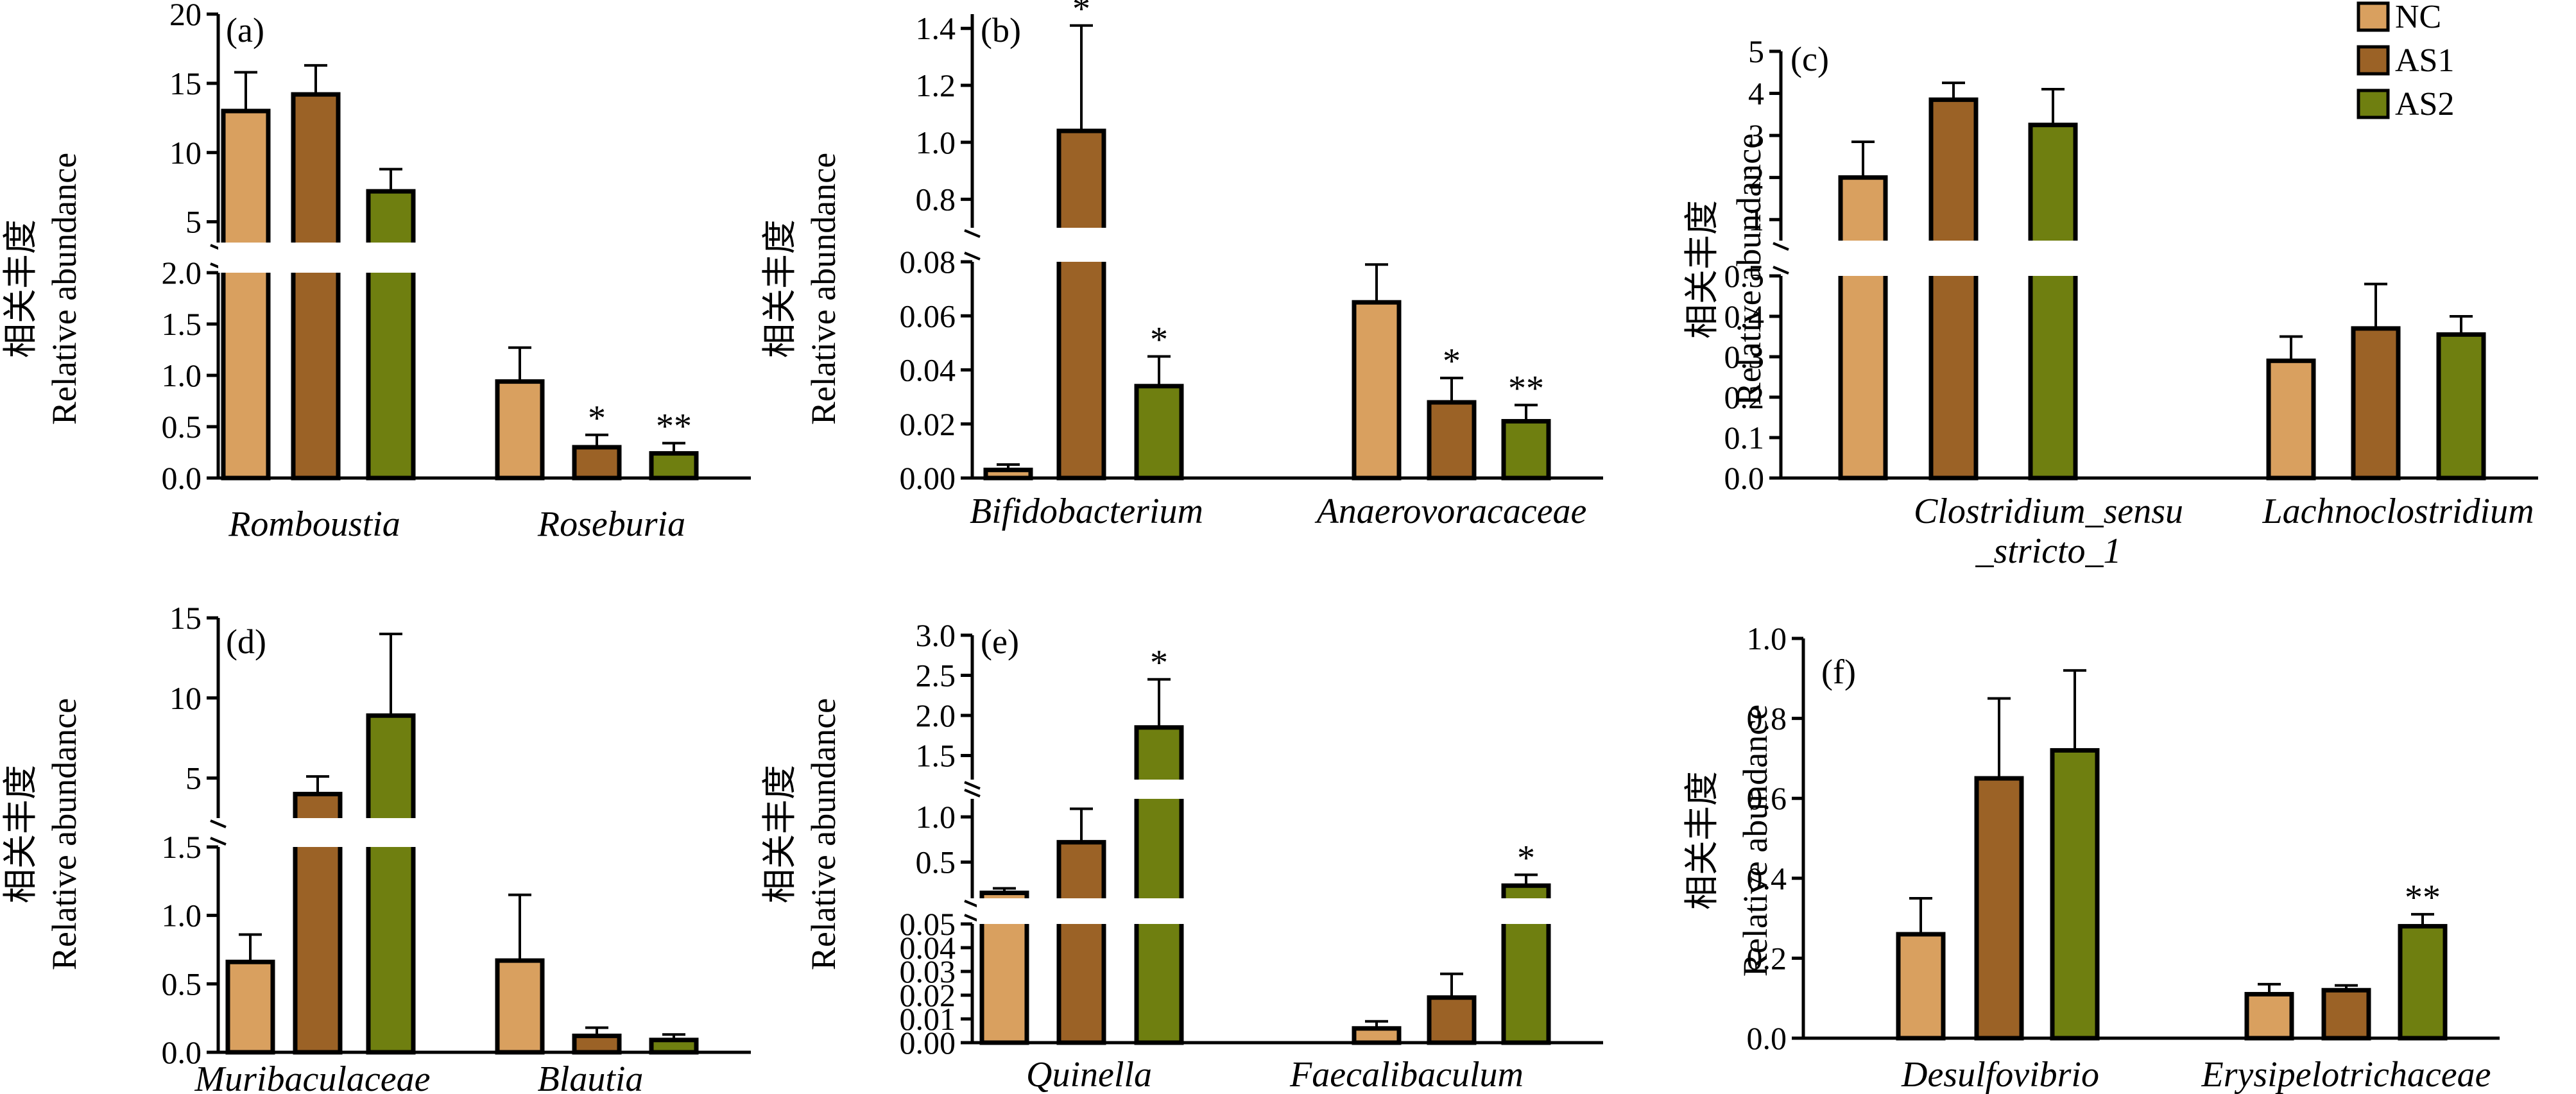  I want to click on y-tick-label: 0.00, so click(928, 1043).